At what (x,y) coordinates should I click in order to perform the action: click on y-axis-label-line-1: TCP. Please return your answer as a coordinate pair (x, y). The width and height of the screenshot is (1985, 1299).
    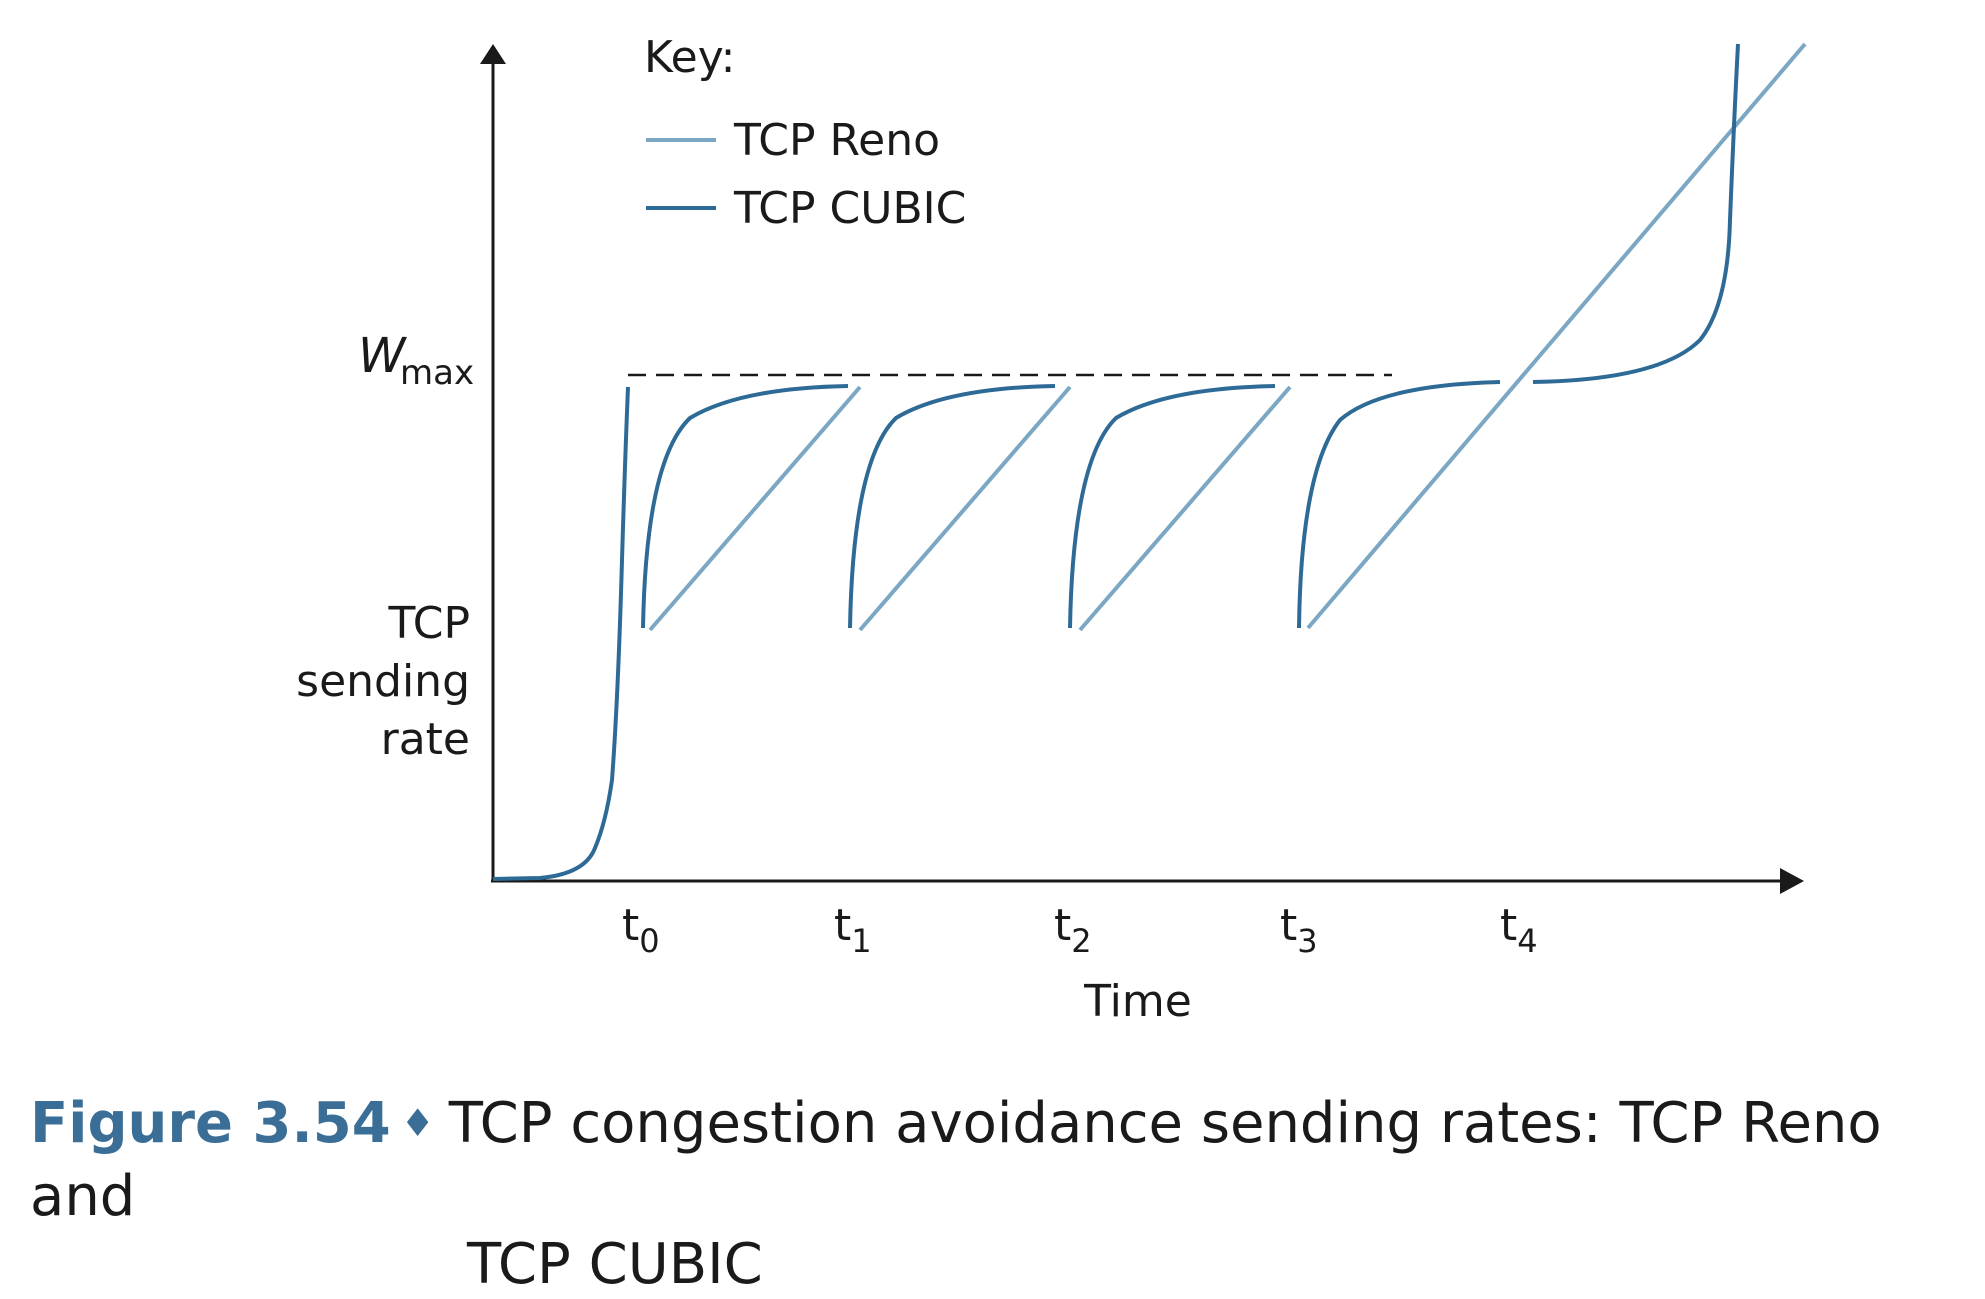
    Looking at the image, I should click on (428, 623).